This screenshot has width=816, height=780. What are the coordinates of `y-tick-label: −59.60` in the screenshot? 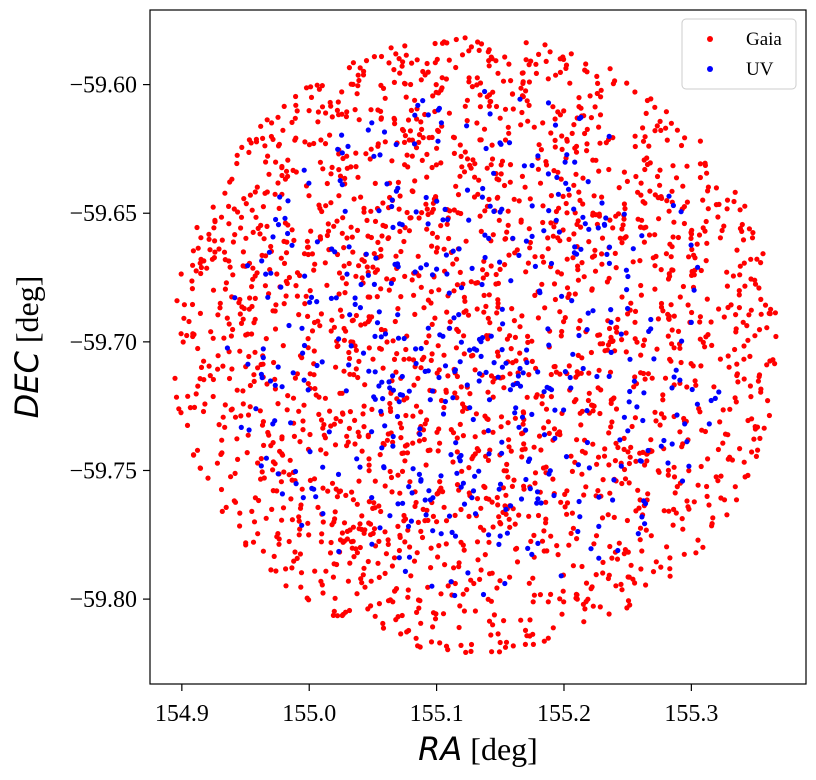 It's located at (103, 86).